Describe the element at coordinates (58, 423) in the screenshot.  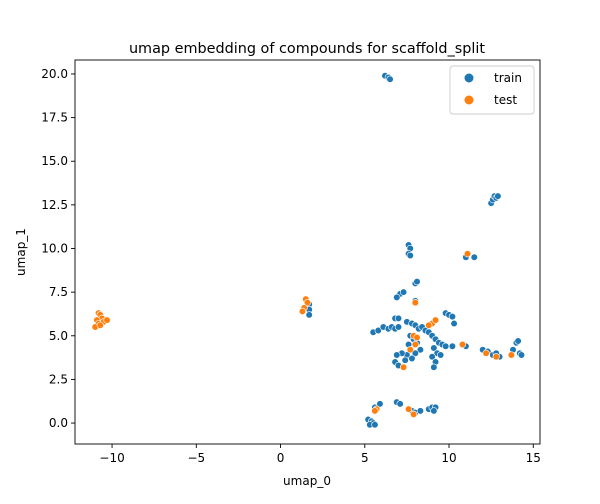
I see `y-tick-label: 0.0` at that location.